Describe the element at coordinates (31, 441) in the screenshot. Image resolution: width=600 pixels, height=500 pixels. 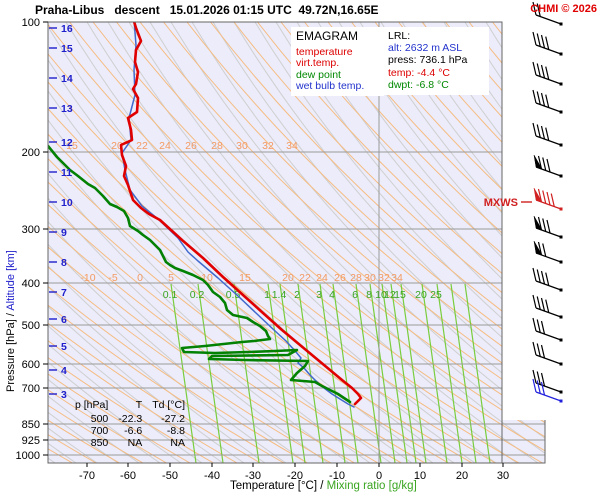
I see `pressure-tick-label: 925` at that location.